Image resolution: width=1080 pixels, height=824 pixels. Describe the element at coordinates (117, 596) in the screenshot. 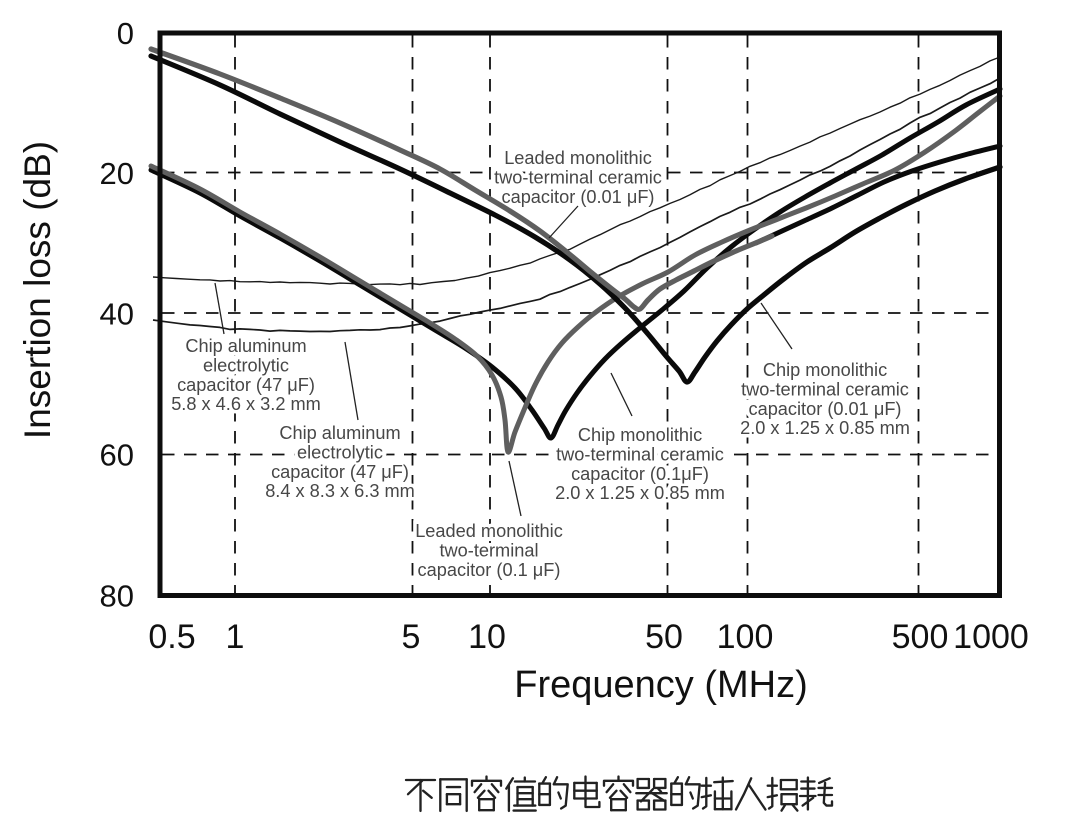

I see `svg-text: 80` at that location.